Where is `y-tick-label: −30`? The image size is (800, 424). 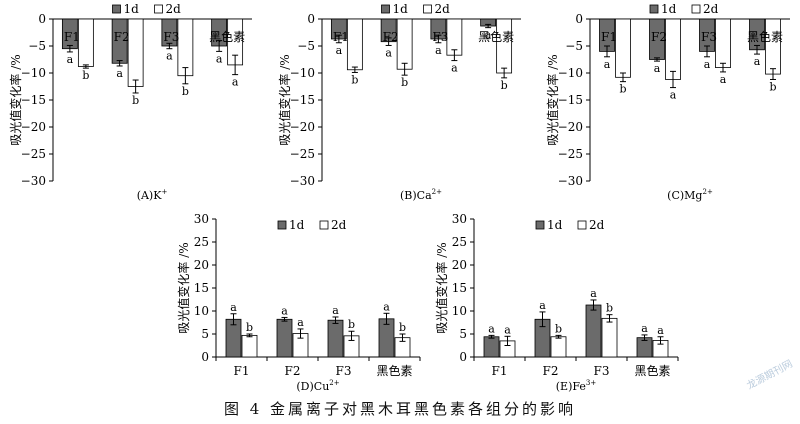
y-tick-label: −30 is located at coordinates (33, 181).